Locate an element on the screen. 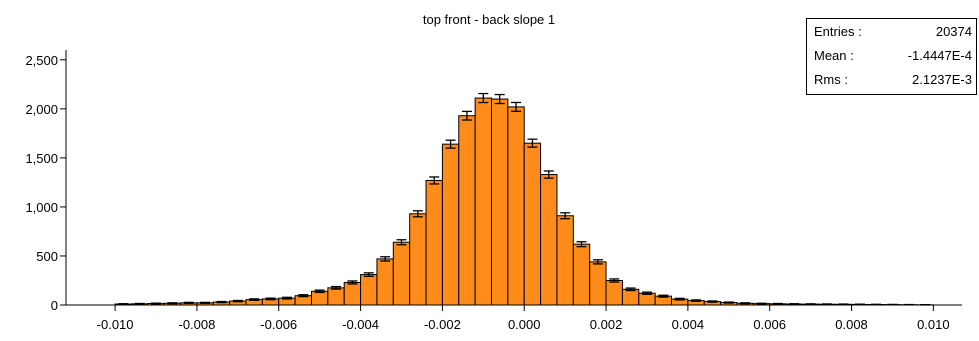 Image resolution: width=979 pixels, height=341 pixels. stats-rms-label: Rms : is located at coordinates (831, 79).